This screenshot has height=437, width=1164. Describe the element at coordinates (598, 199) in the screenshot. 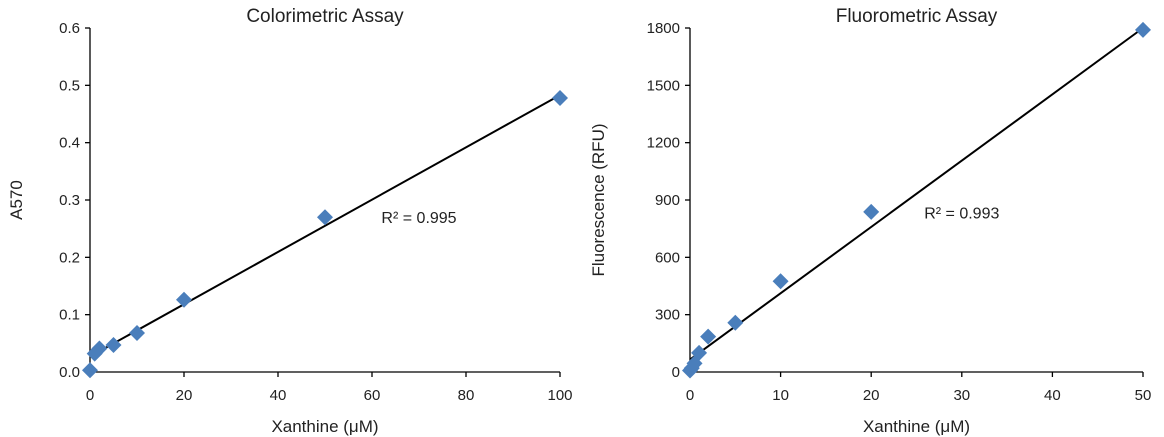

I see `y-axis-label: Fluorescence (RFU)` at that location.